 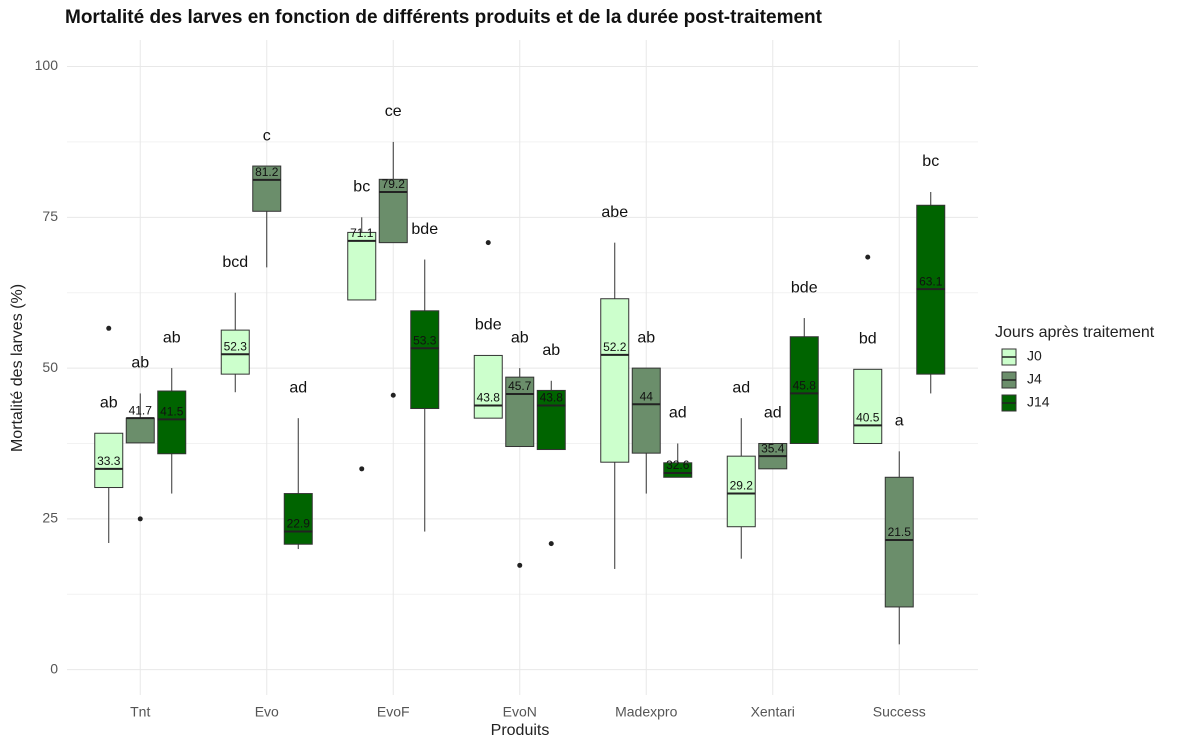 What do you see at coordinates (393, 111) in the screenshot?
I see `significance-letter: ce` at bounding box center [393, 111].